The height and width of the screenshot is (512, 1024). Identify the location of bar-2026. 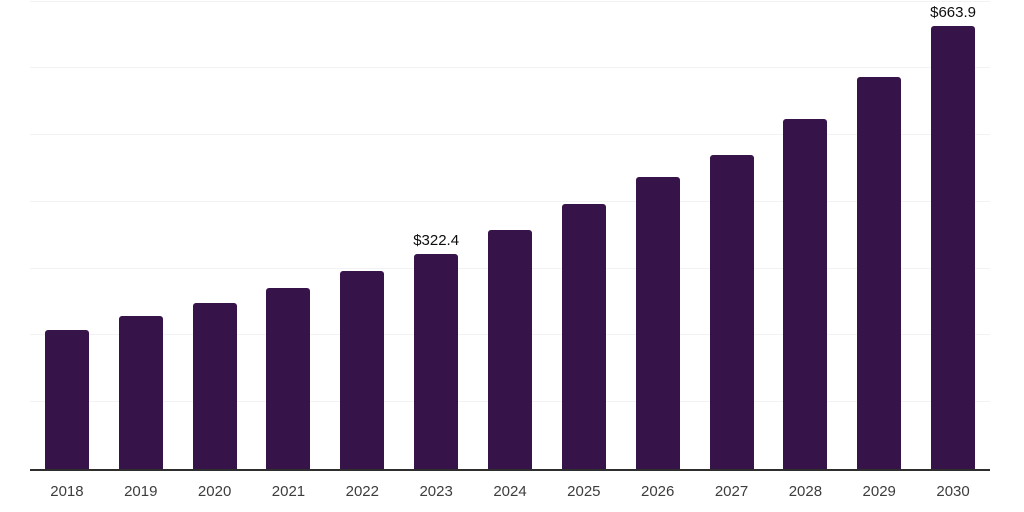
(657, 322).